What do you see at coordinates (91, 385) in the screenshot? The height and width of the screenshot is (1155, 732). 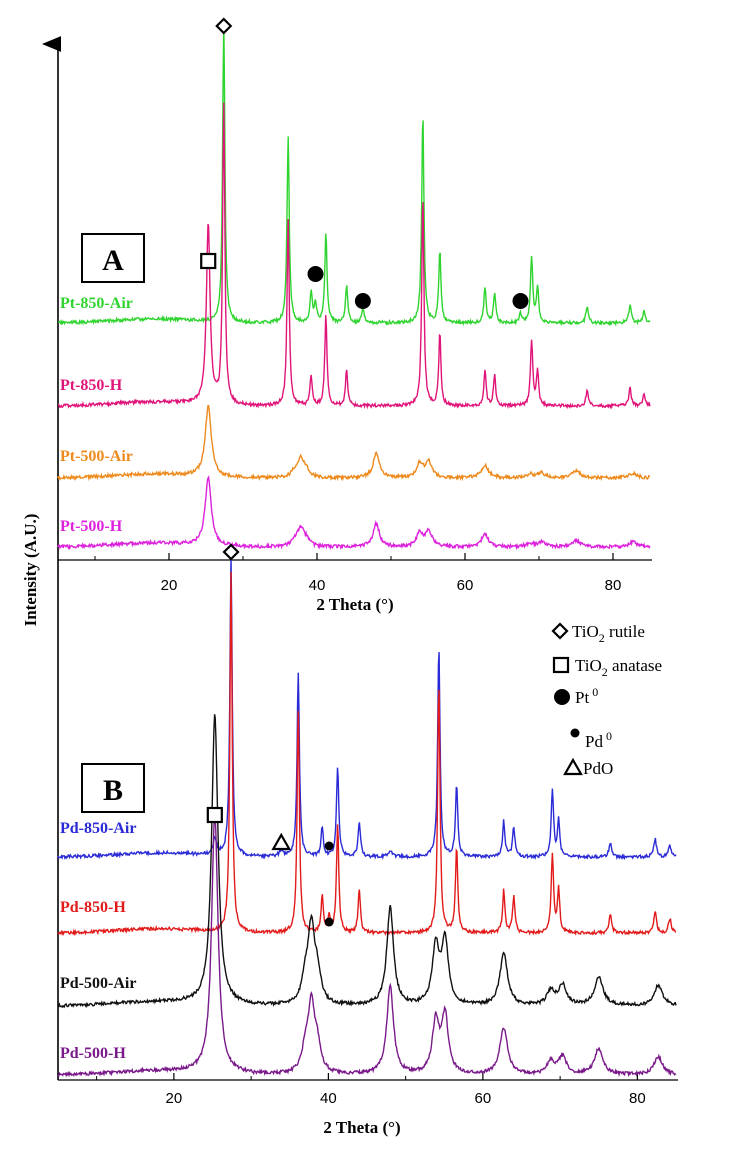 I see `series-label: Pt-850-H` at bounding box center [91, 385].